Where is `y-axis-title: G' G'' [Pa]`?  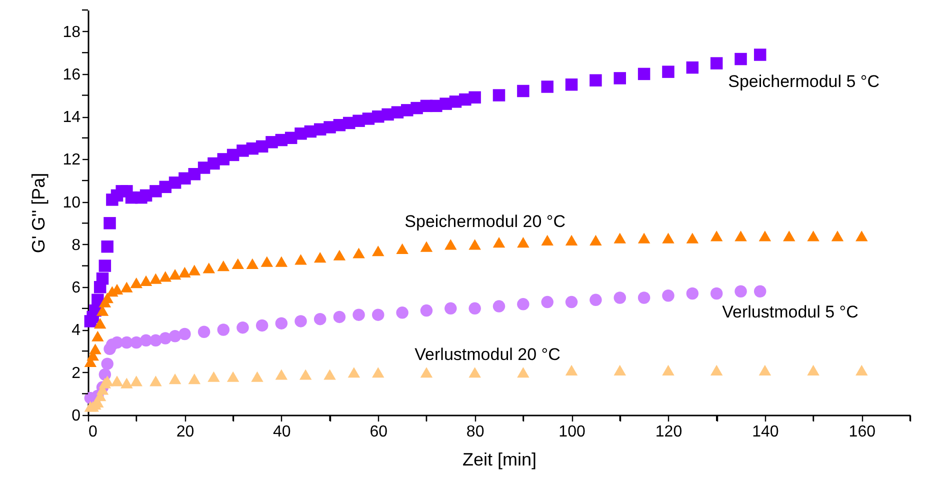 y-axis-title: G' G'' [Pa] is located at coordinates (38, 213).